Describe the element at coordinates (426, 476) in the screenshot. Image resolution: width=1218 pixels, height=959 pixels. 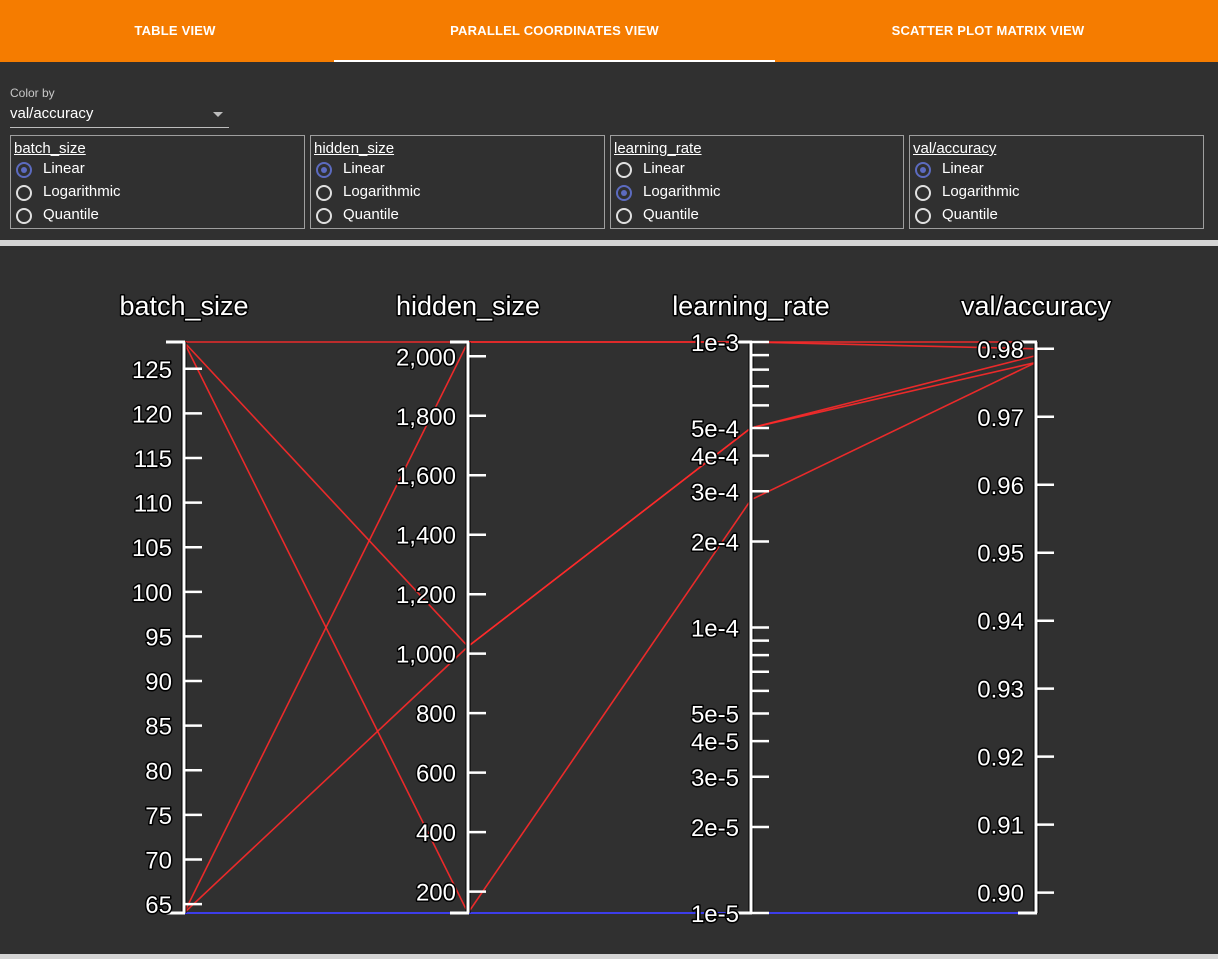
I see `tick-label: 1,600` at that location.